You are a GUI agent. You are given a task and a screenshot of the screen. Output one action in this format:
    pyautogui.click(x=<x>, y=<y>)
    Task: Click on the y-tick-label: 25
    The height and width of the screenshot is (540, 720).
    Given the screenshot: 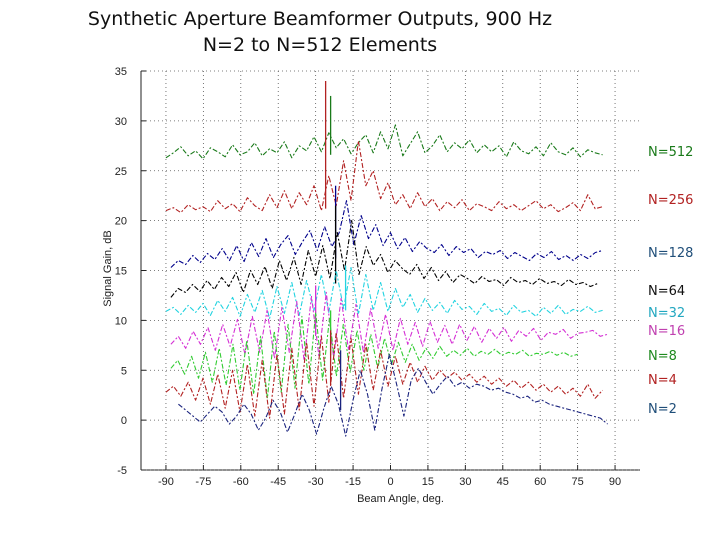 What is the action you would take?
    pyautogui.click(x=121, y=172)
    